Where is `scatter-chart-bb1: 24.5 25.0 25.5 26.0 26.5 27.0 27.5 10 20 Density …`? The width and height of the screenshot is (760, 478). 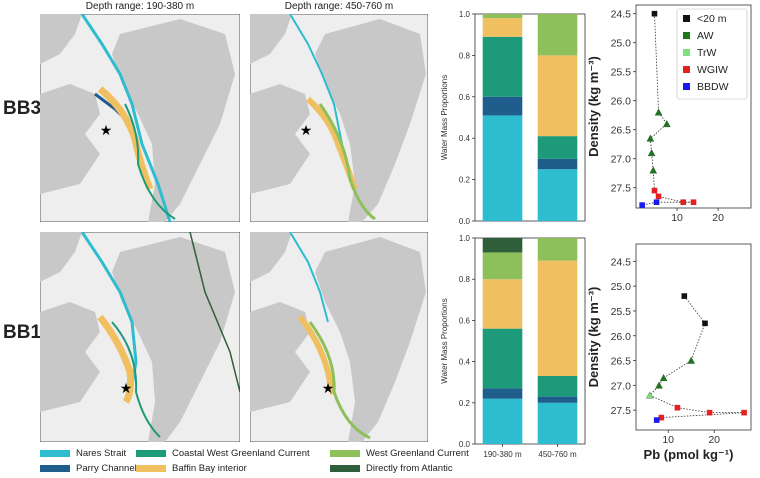
scatter-chart-bb1: 24.5 25.0 25.5 26.0 26.5 27.0 27.5 10 20 Density … is located at coordinates (674, 355).